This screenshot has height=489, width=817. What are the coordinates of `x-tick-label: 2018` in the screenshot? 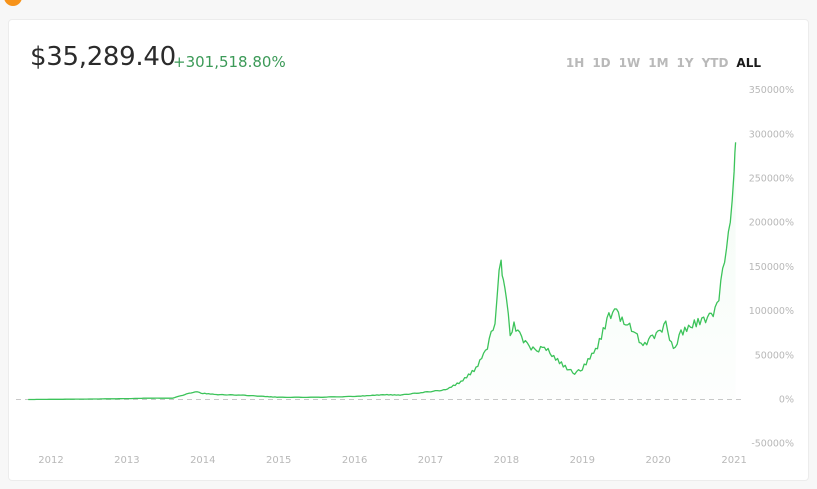 It's located at (506, 460).